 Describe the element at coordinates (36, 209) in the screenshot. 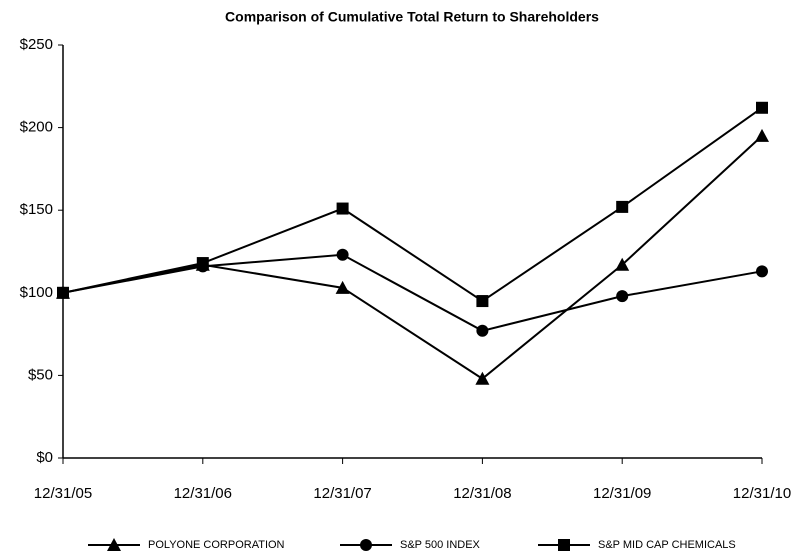

I see `y-tick-label: $150` at that location.